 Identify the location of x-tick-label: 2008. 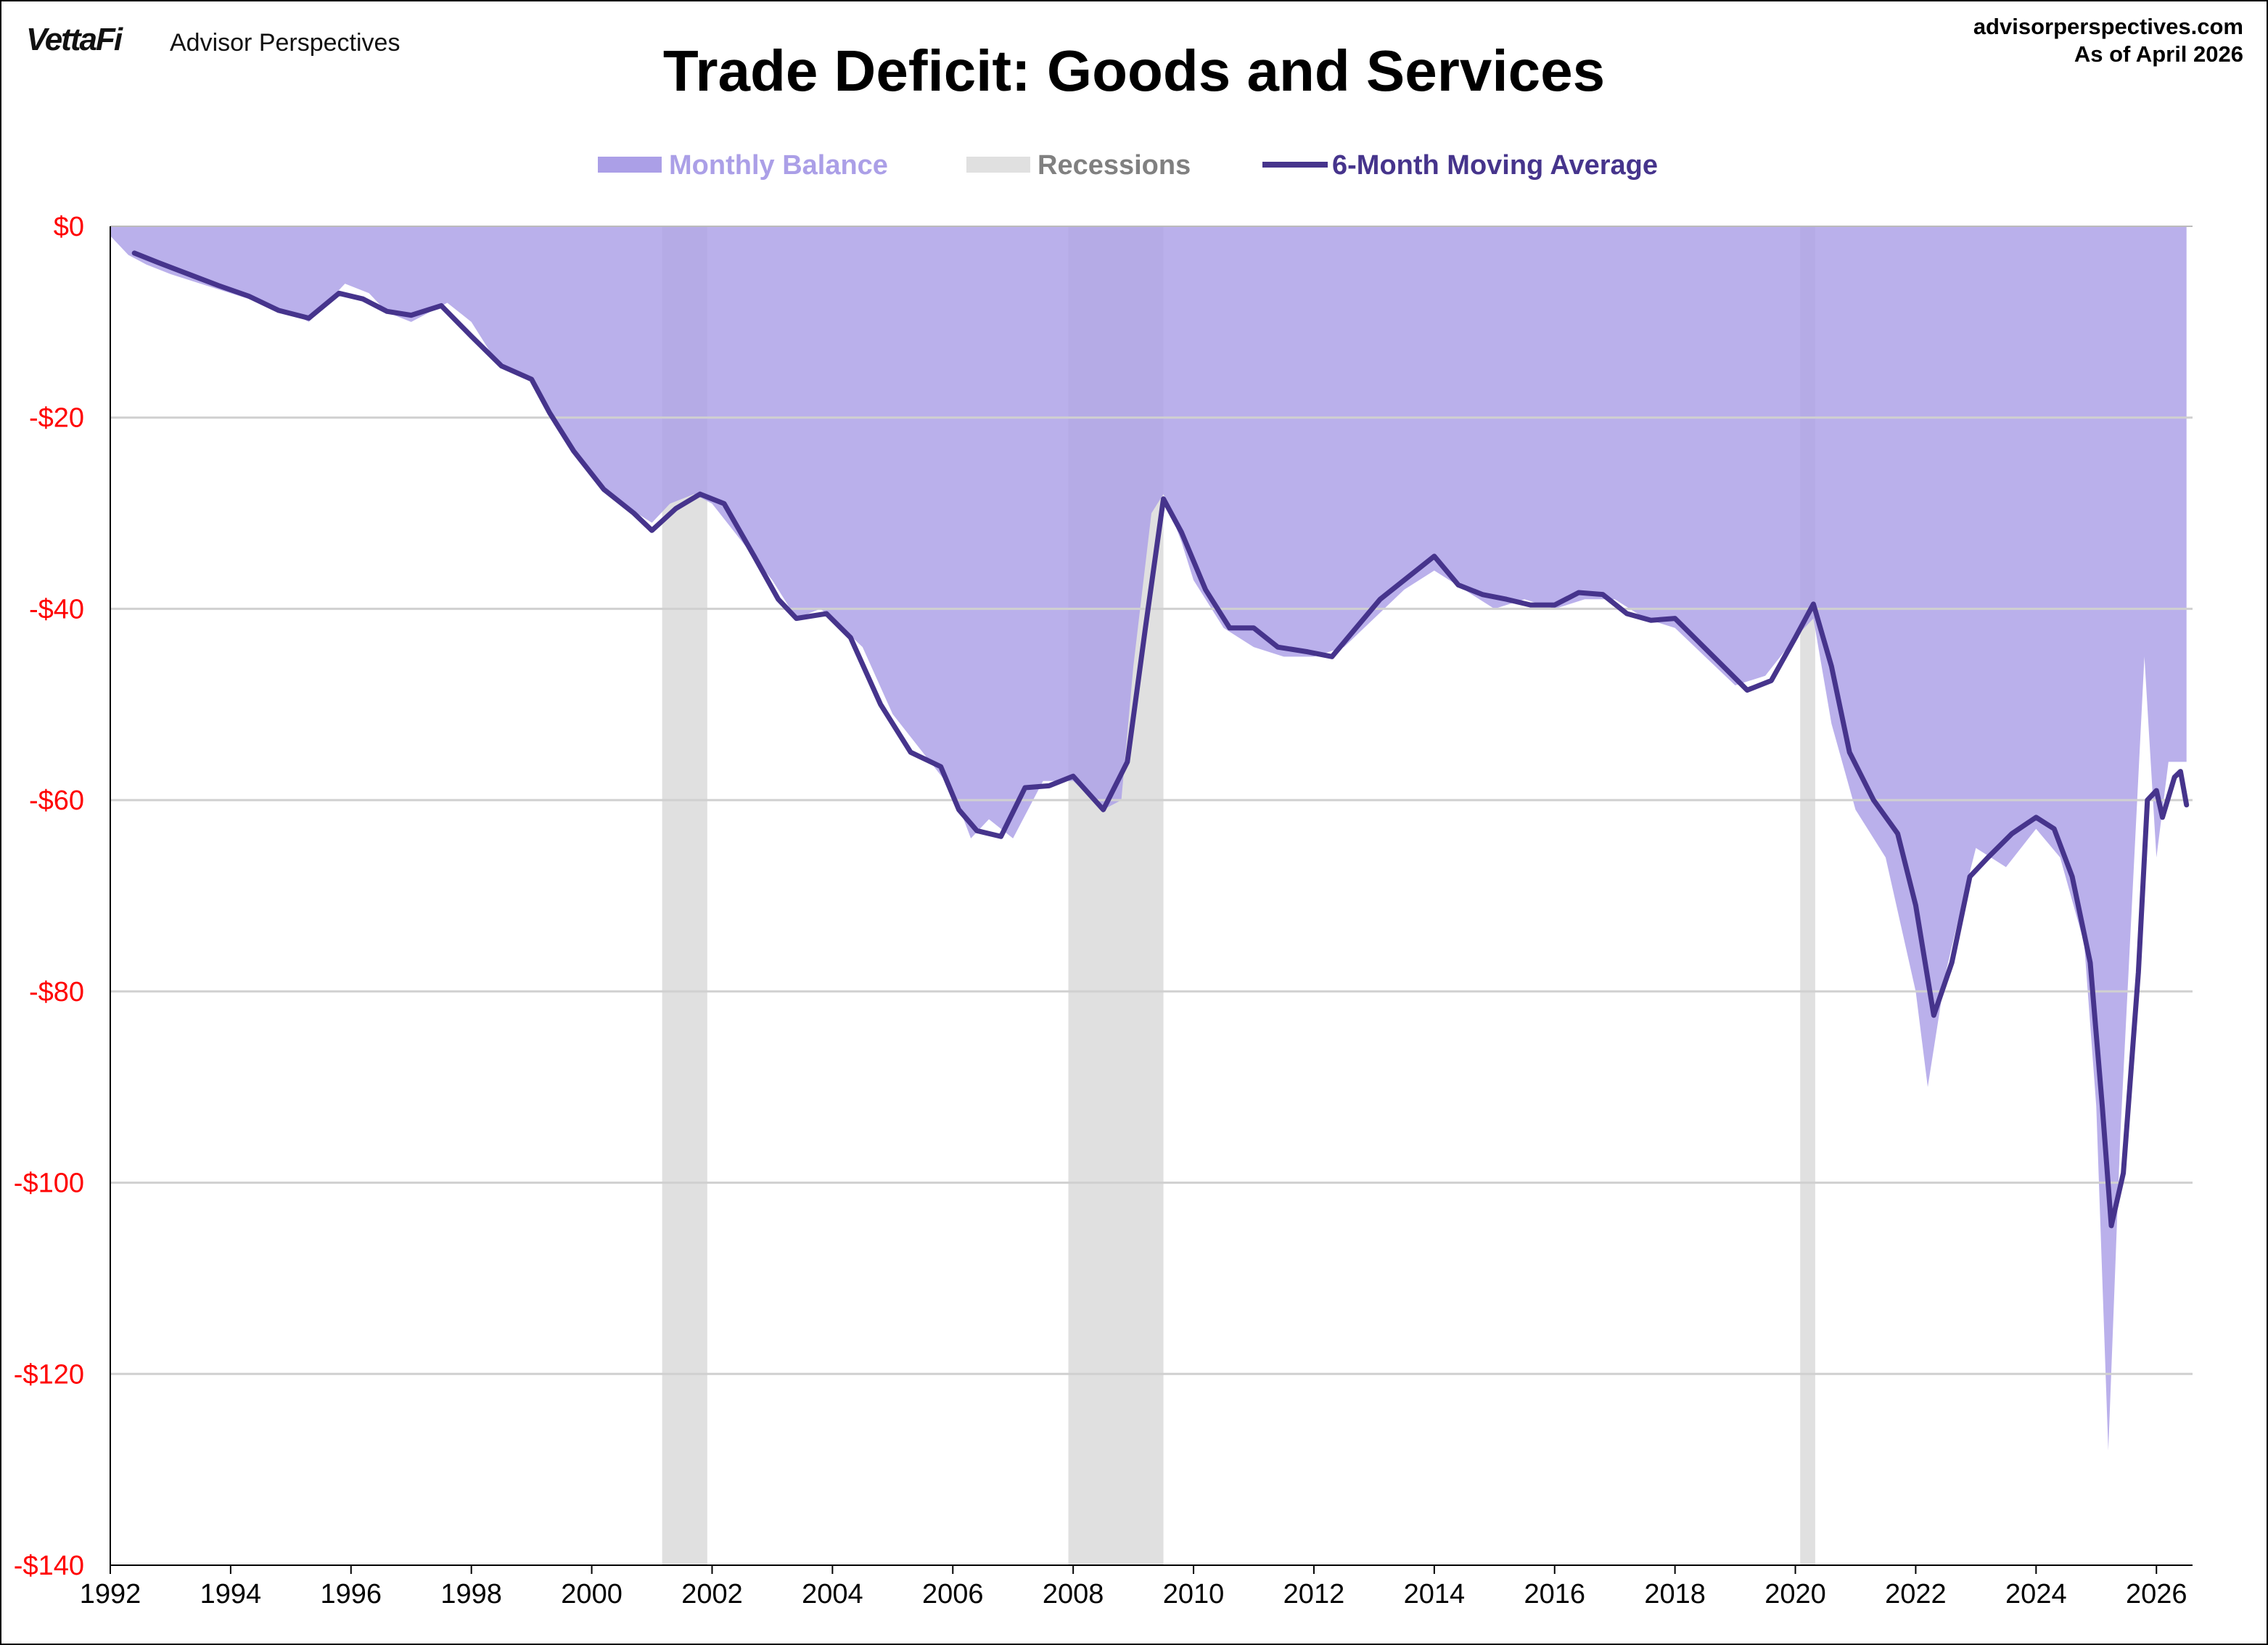
(1073, 1594).